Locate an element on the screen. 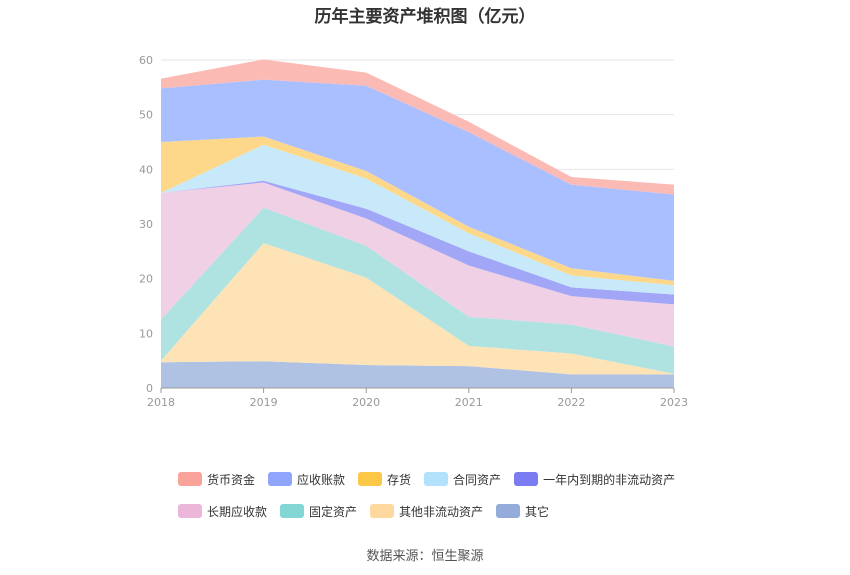  y-tick-label: 50 is located at coordinates (146, 115).